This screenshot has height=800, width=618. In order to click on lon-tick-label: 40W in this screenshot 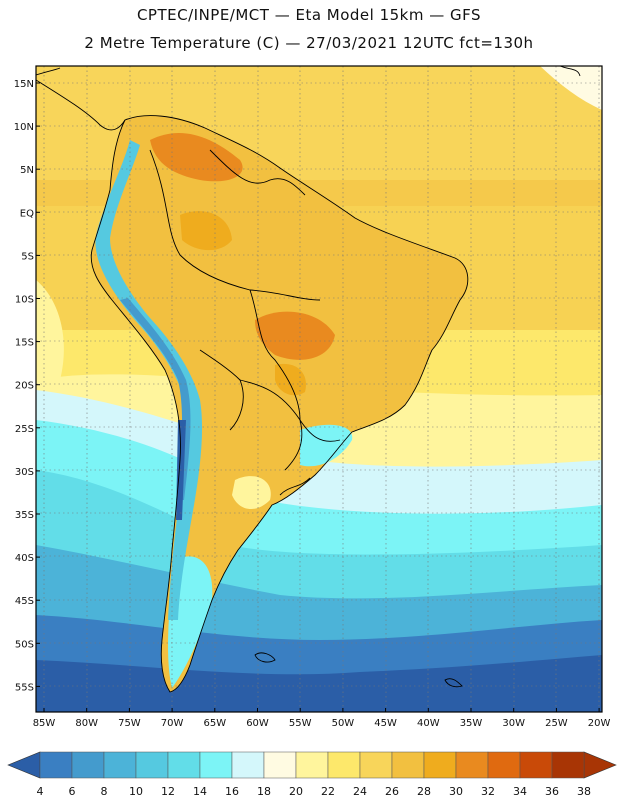, I will do `click(428, 723)`.